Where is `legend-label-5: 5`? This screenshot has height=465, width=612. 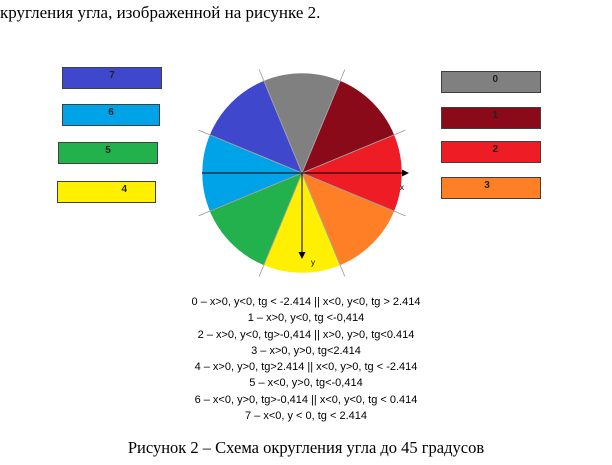 legend-label-5: 5 is located at coordinates (108, 150).